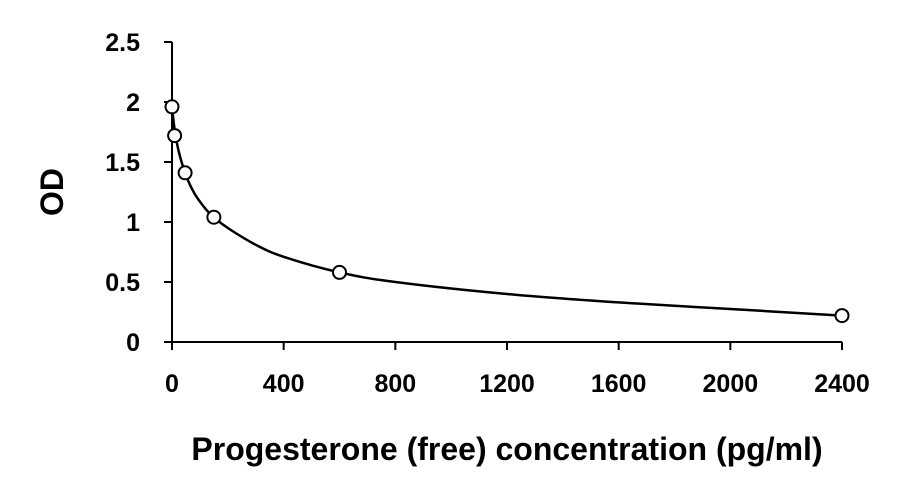 This screenshot has width=922, height=502. Describe the element at coordinates (507, 384) in the screenshot. I see `x-tick-label: 1200` at that location.